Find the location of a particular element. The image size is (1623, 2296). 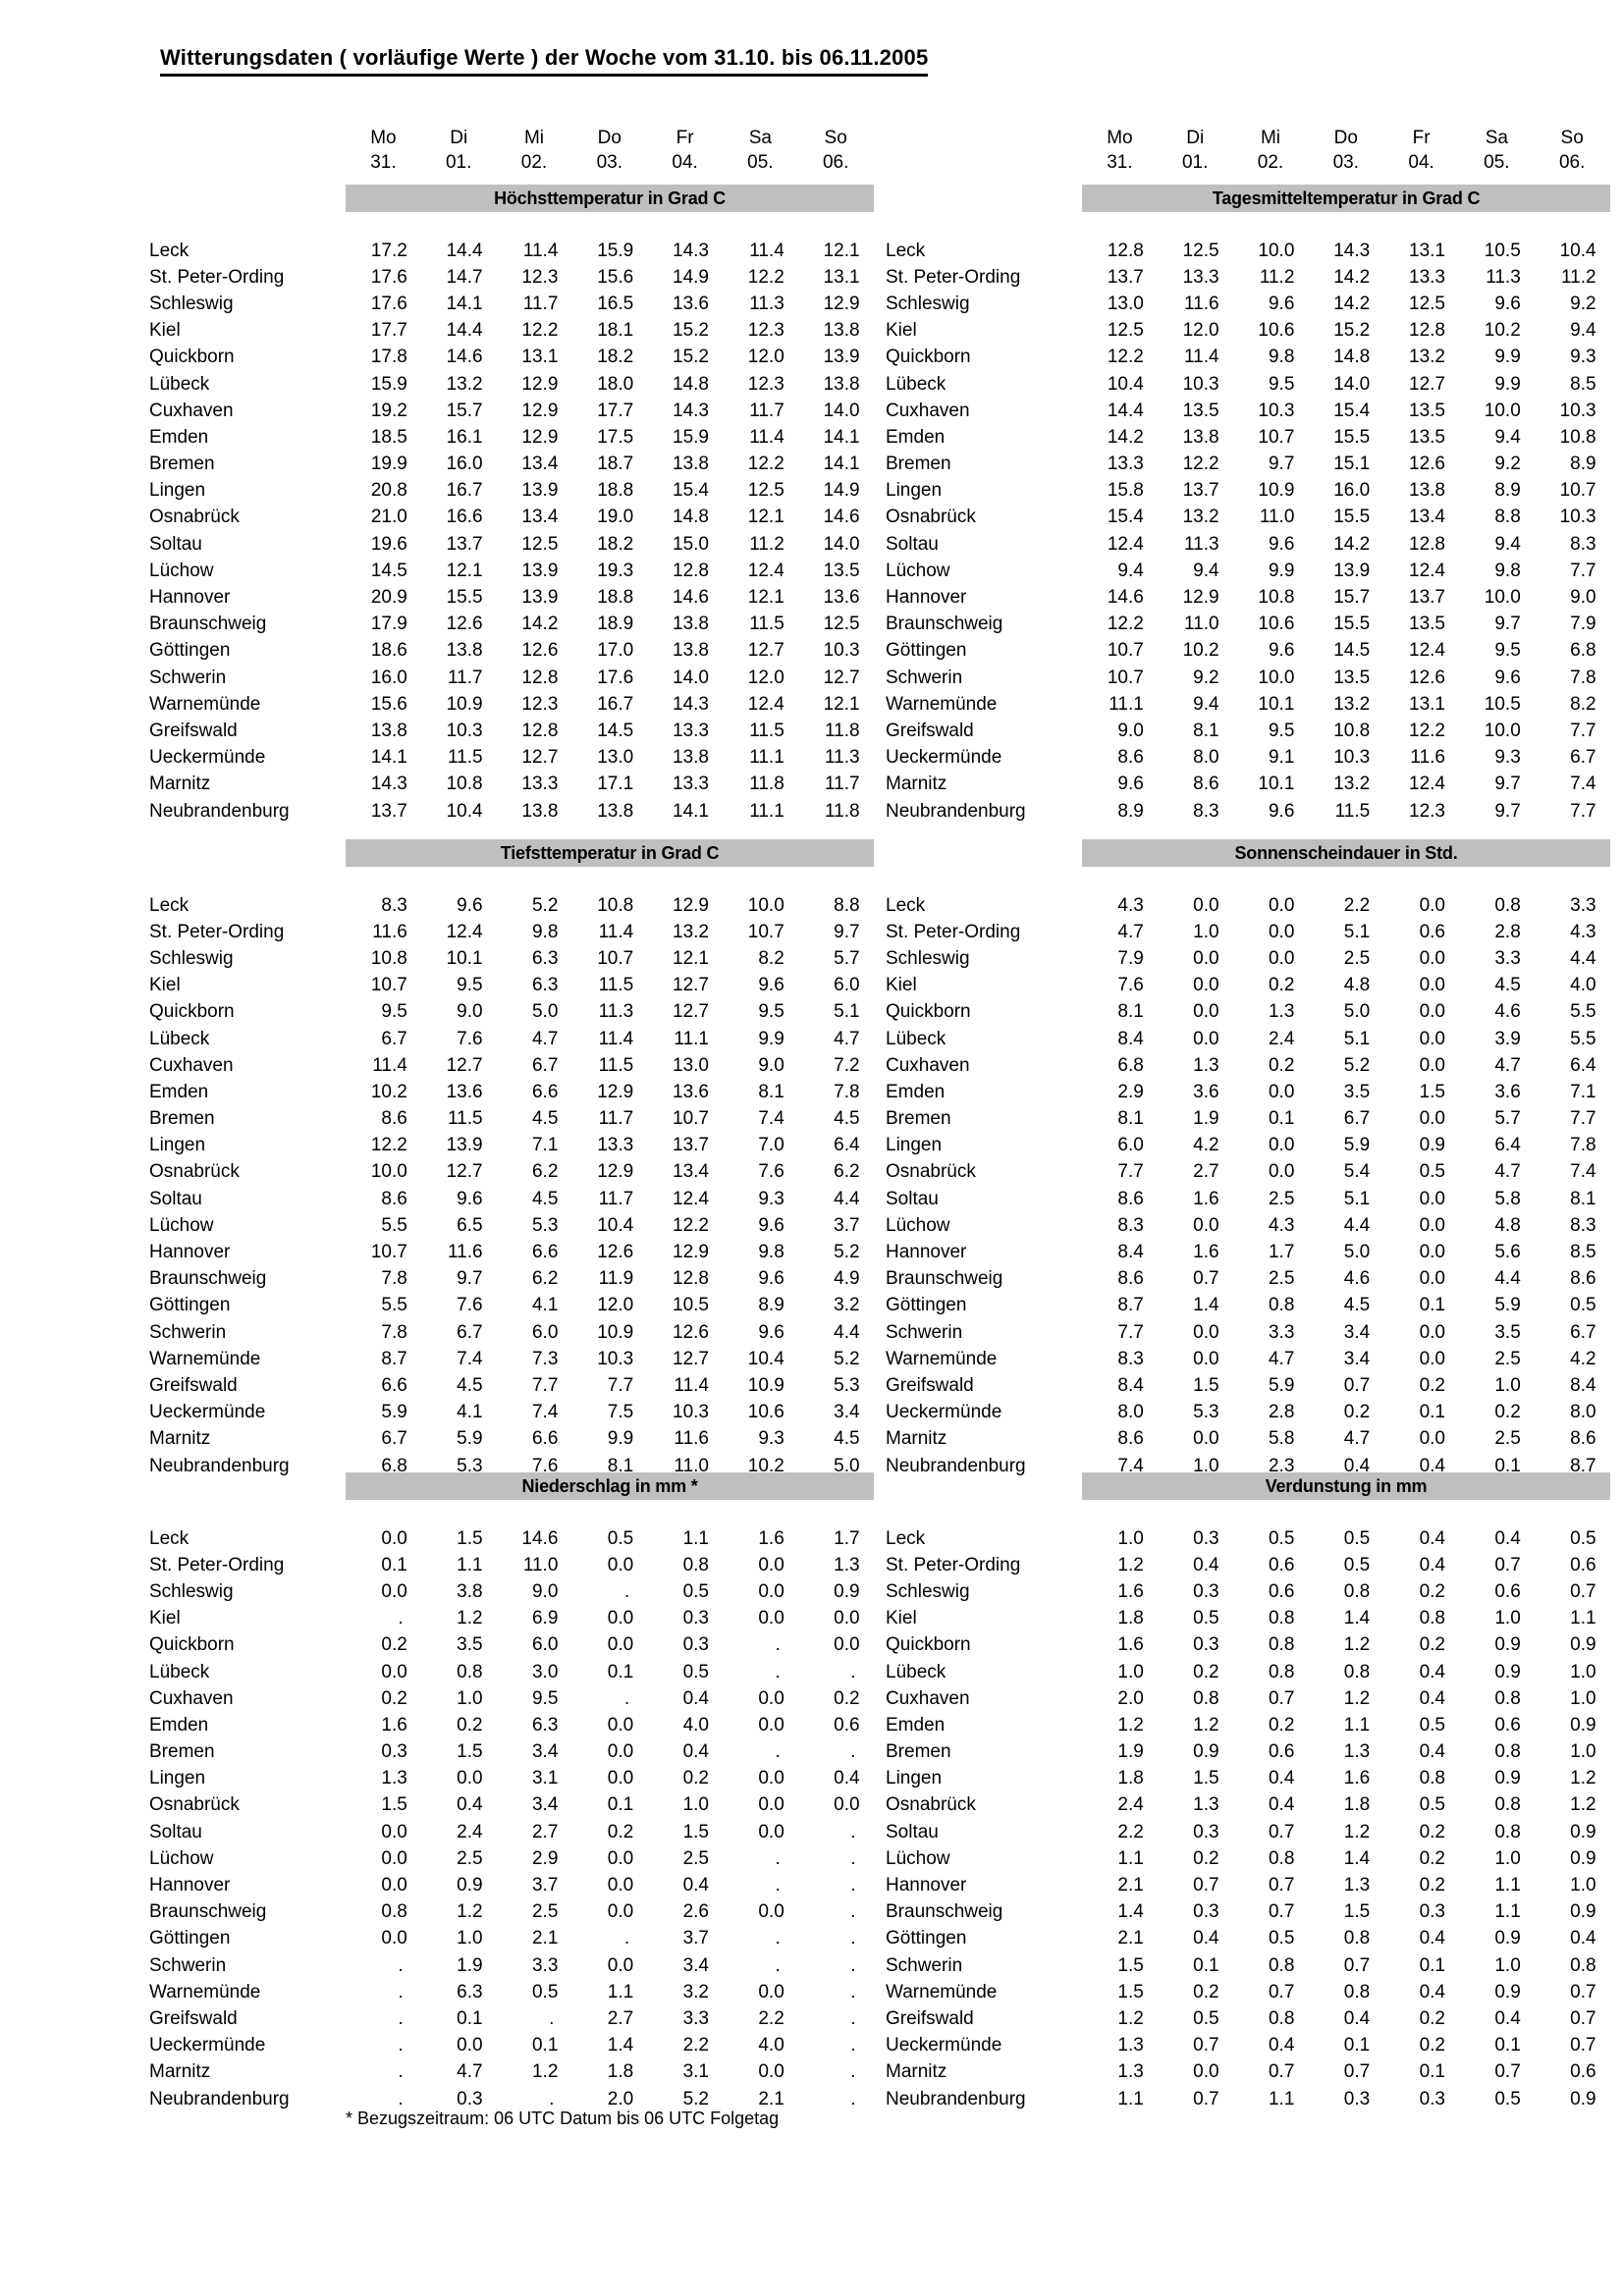

weekday-label: Do is located at coordinates (609, 138).